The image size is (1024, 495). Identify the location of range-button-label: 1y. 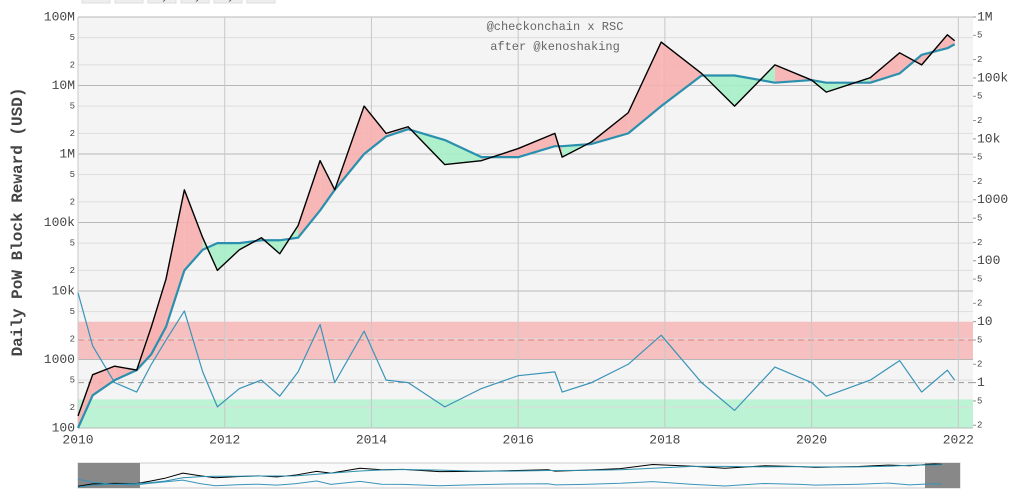
(162, 2).